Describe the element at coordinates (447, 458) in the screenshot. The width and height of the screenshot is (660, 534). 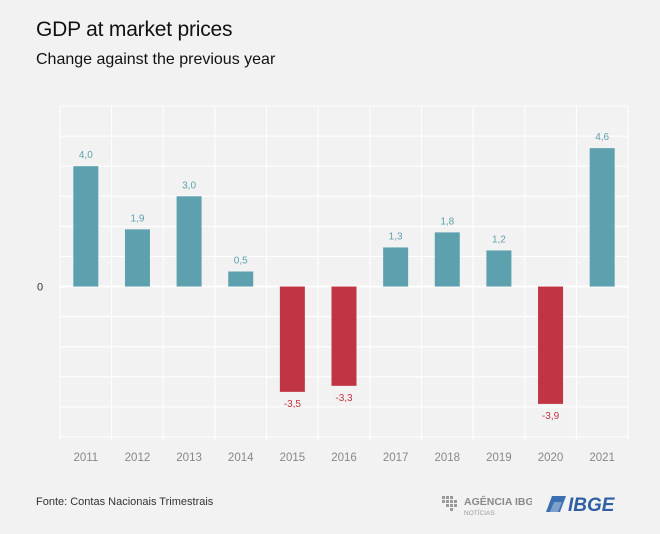
I see `x-tick-label-2018: 2018` at that location.